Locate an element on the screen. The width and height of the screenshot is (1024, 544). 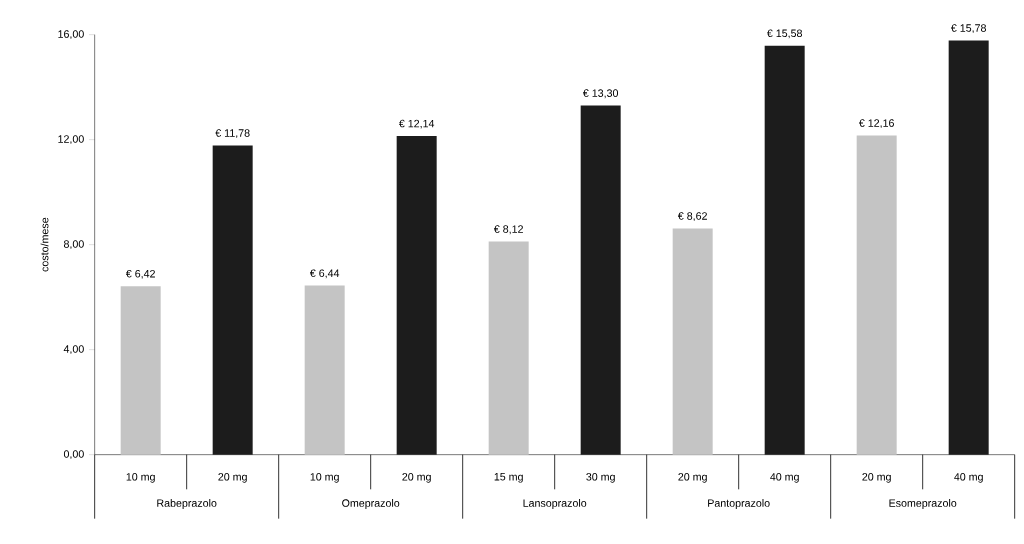
text: Lansoprazolo is located at coordinates (555, 504).